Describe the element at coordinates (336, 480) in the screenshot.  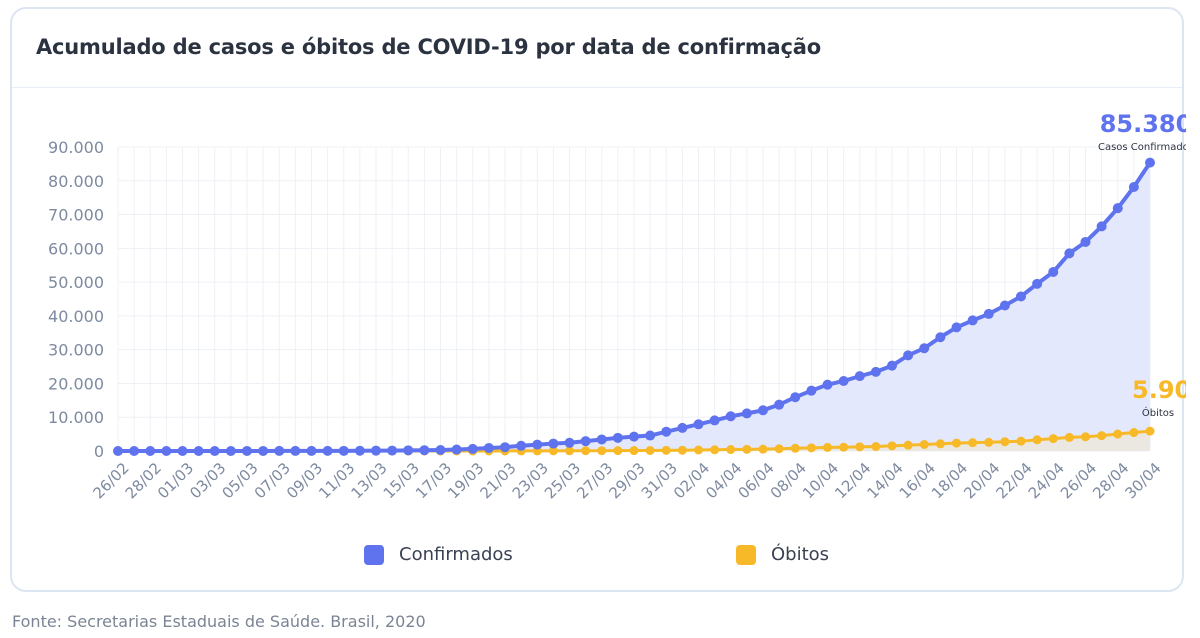
I see `x-tick-label: 11/03` at that location.